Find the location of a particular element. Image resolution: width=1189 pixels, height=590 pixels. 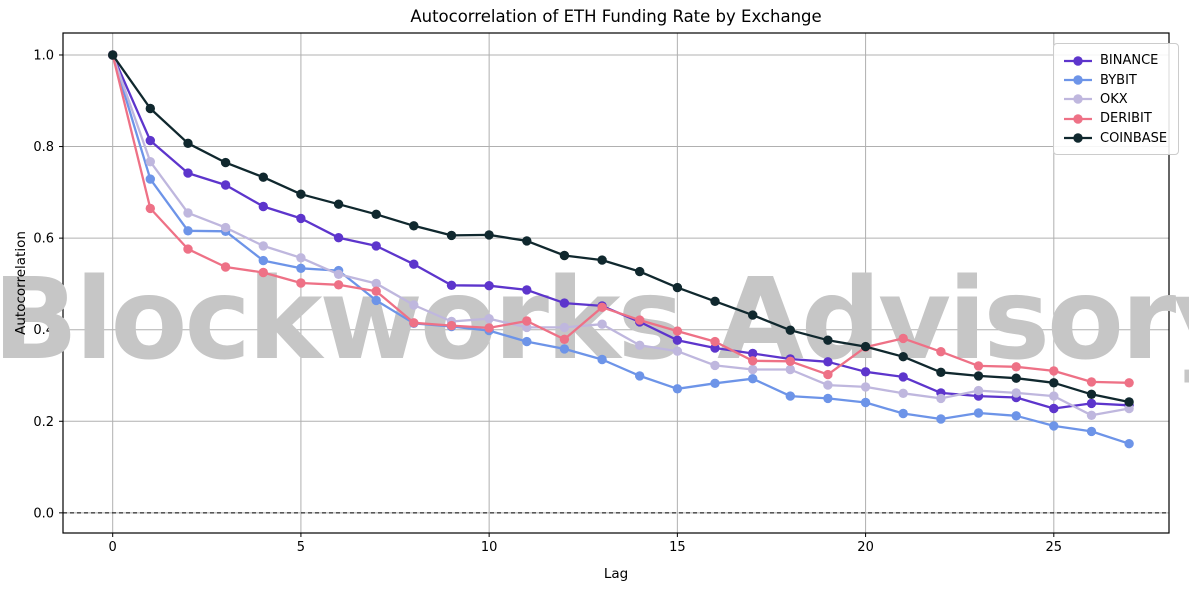

legend-label: BYBIT is located at coordinates (1118, 80).